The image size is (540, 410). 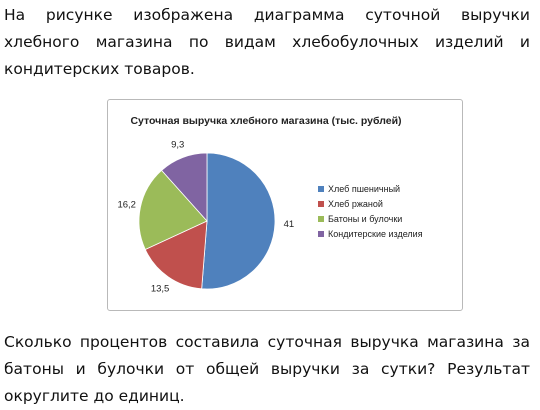 I want to click on legend-label: Батоны и булочки, so click(x=365, y=219).